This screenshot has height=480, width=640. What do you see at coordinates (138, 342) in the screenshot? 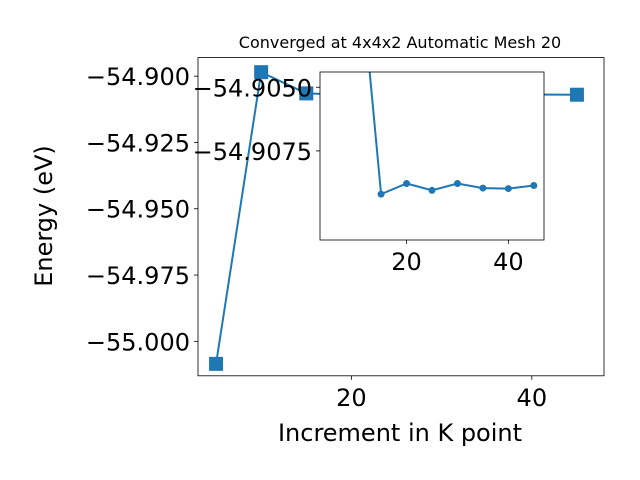
I see `y-tick-label: −55.000` at bounding box center [138, 342].